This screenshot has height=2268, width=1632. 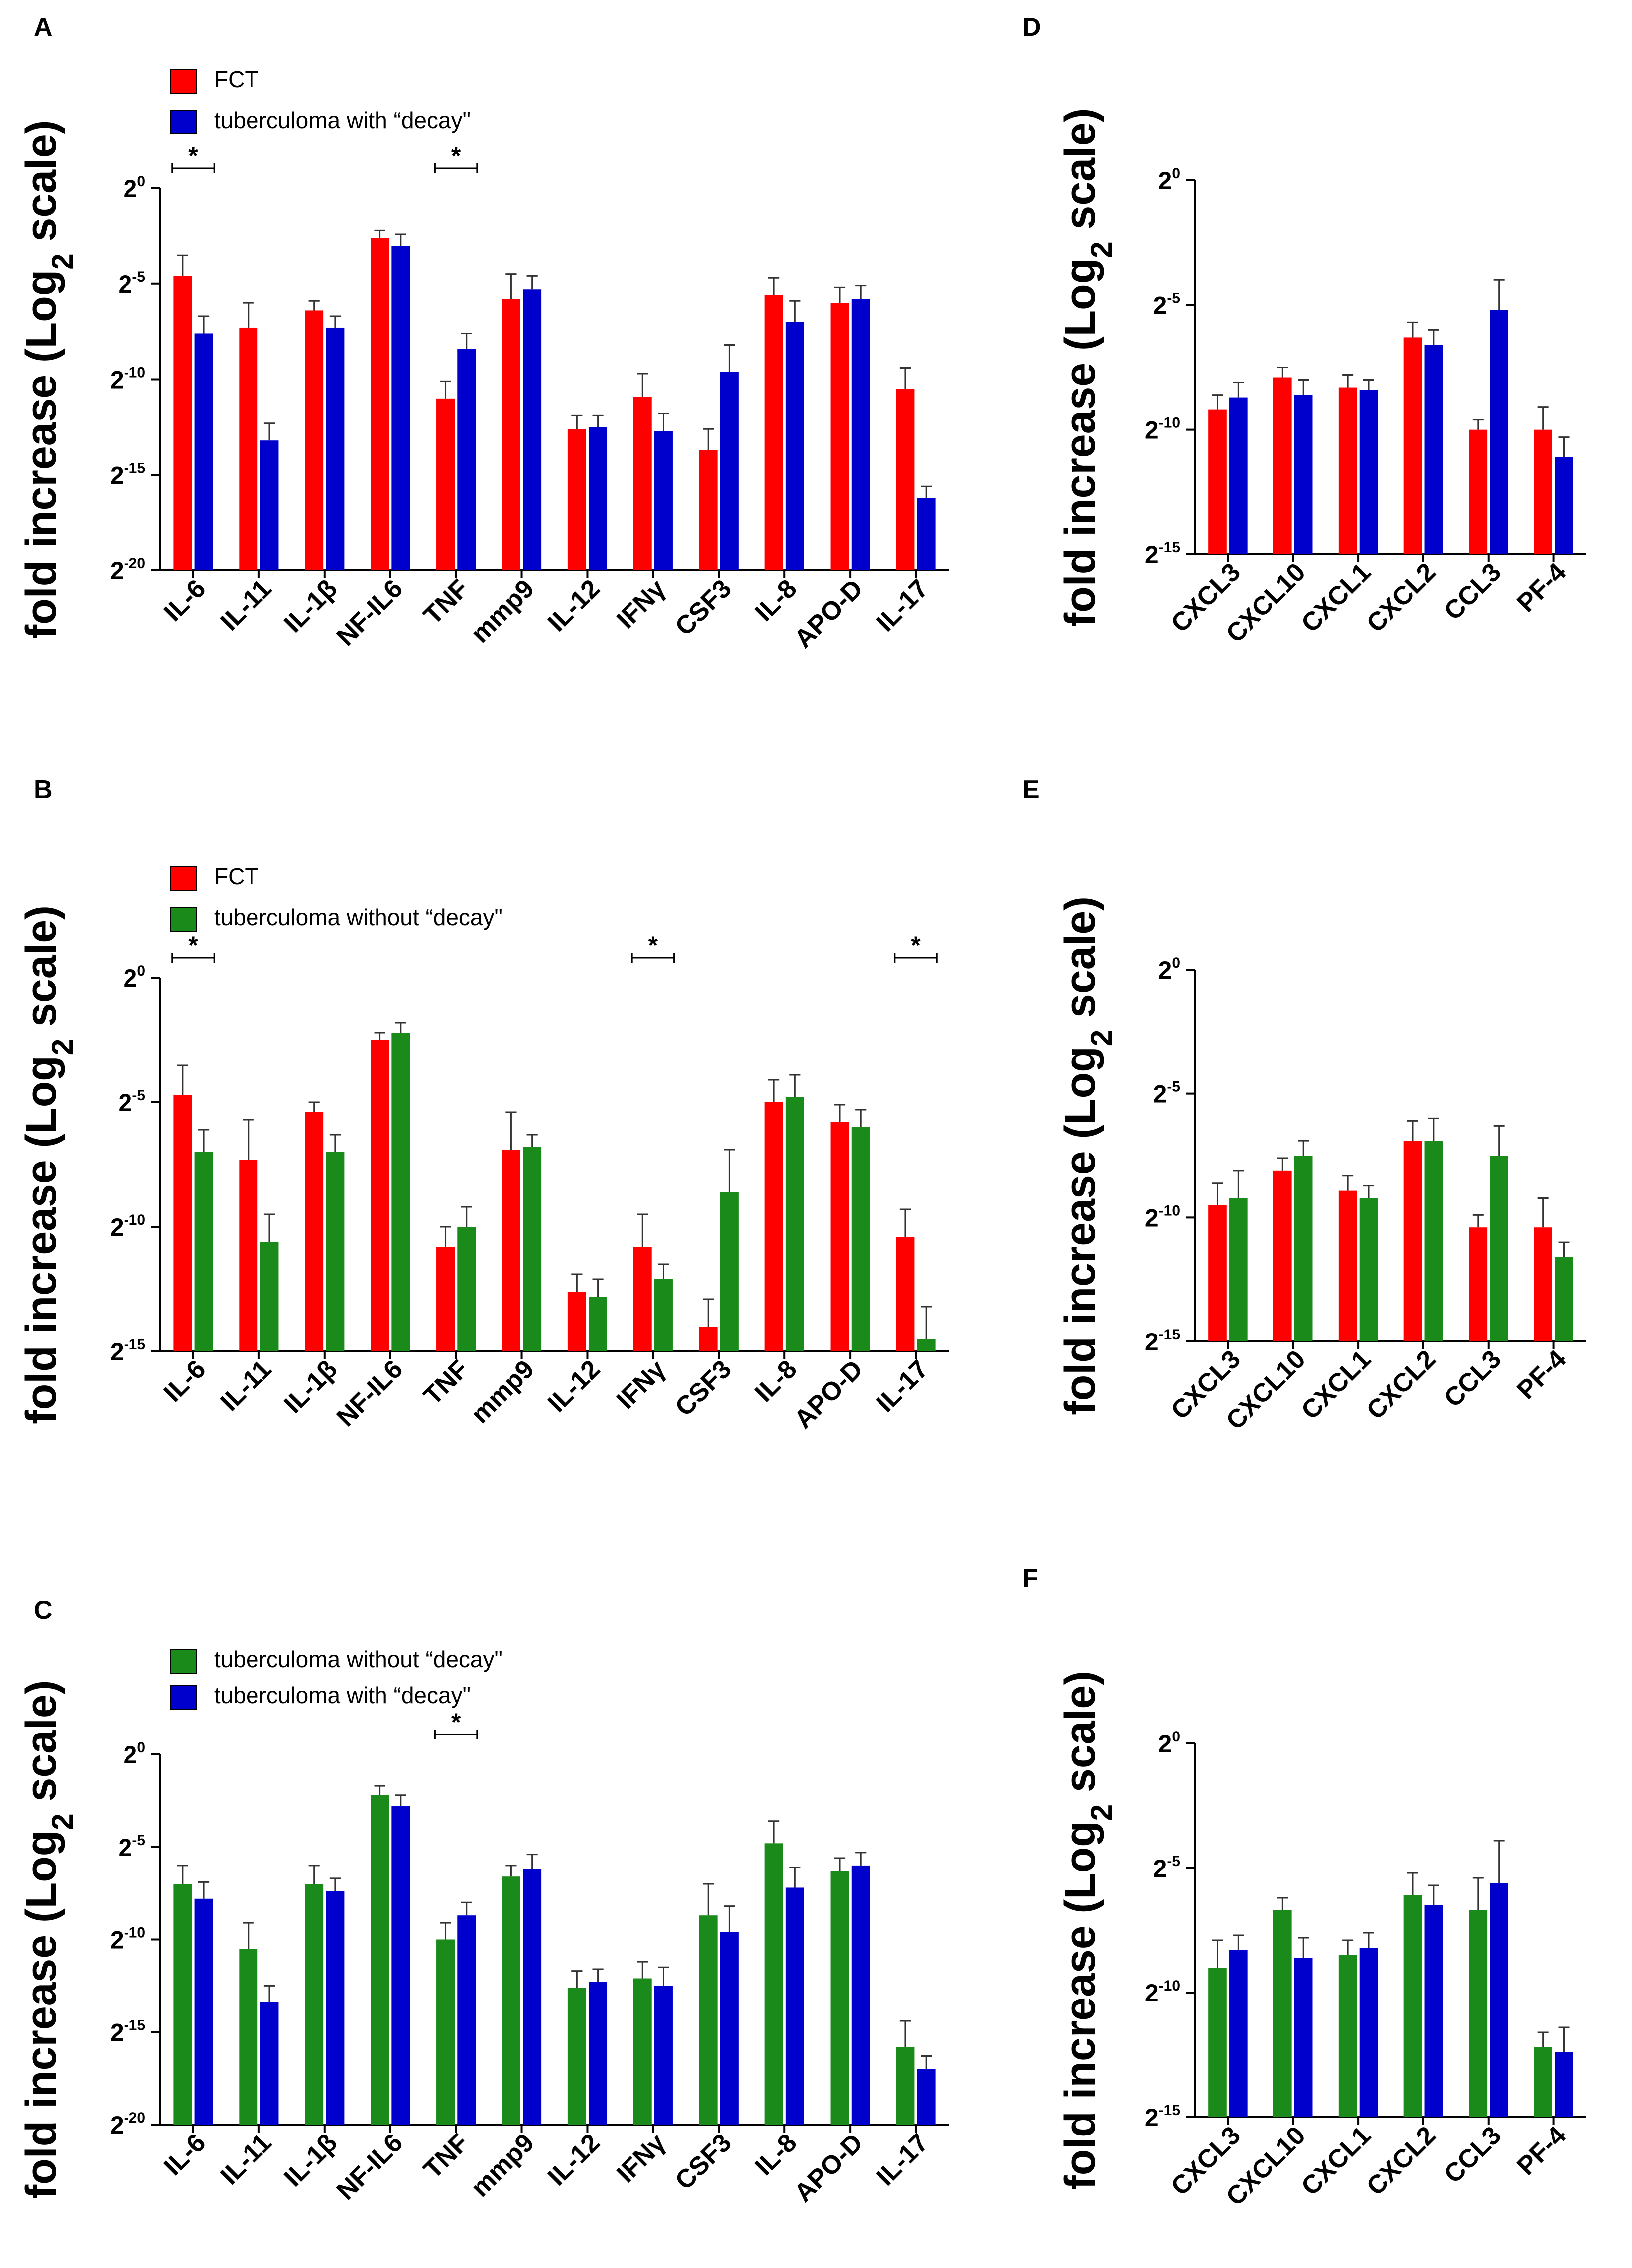 I want to click on bar-b-s0-c7, so click(x=642, y=1299).